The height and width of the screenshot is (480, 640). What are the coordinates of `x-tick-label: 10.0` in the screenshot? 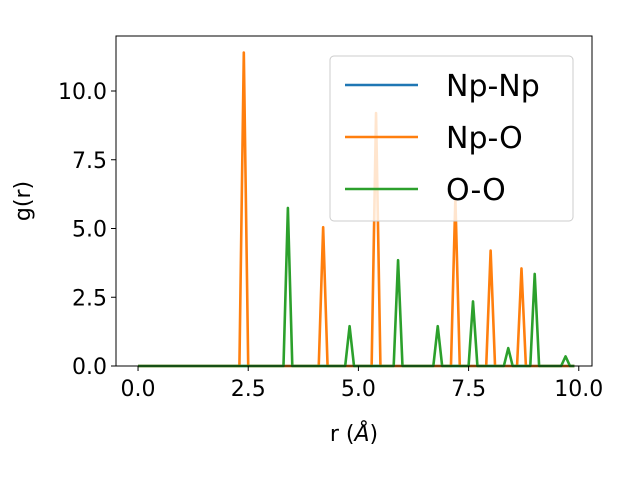 It's located at (578, 389).